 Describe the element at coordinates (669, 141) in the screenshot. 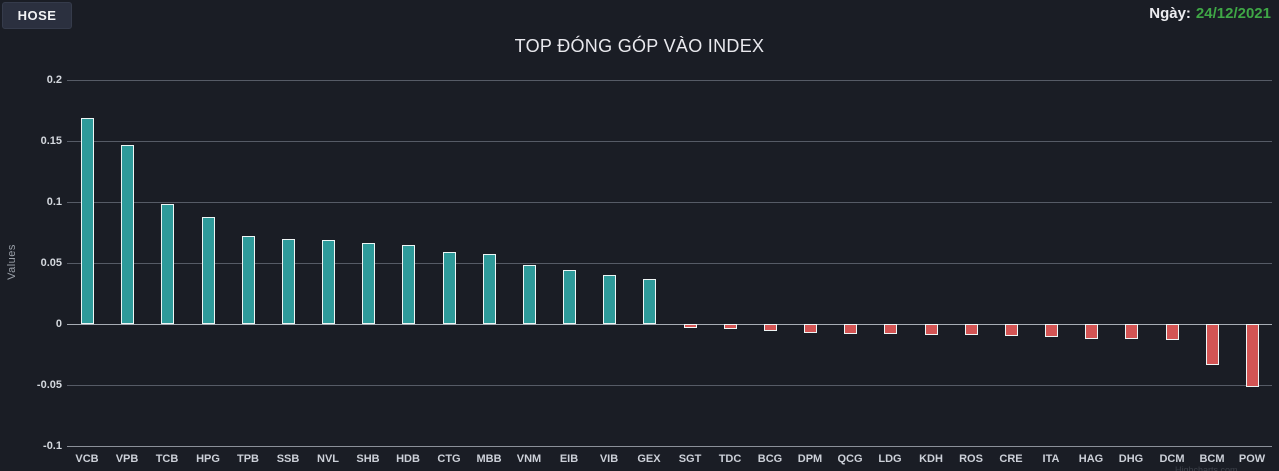

I see `gridline-0.15` at that location.